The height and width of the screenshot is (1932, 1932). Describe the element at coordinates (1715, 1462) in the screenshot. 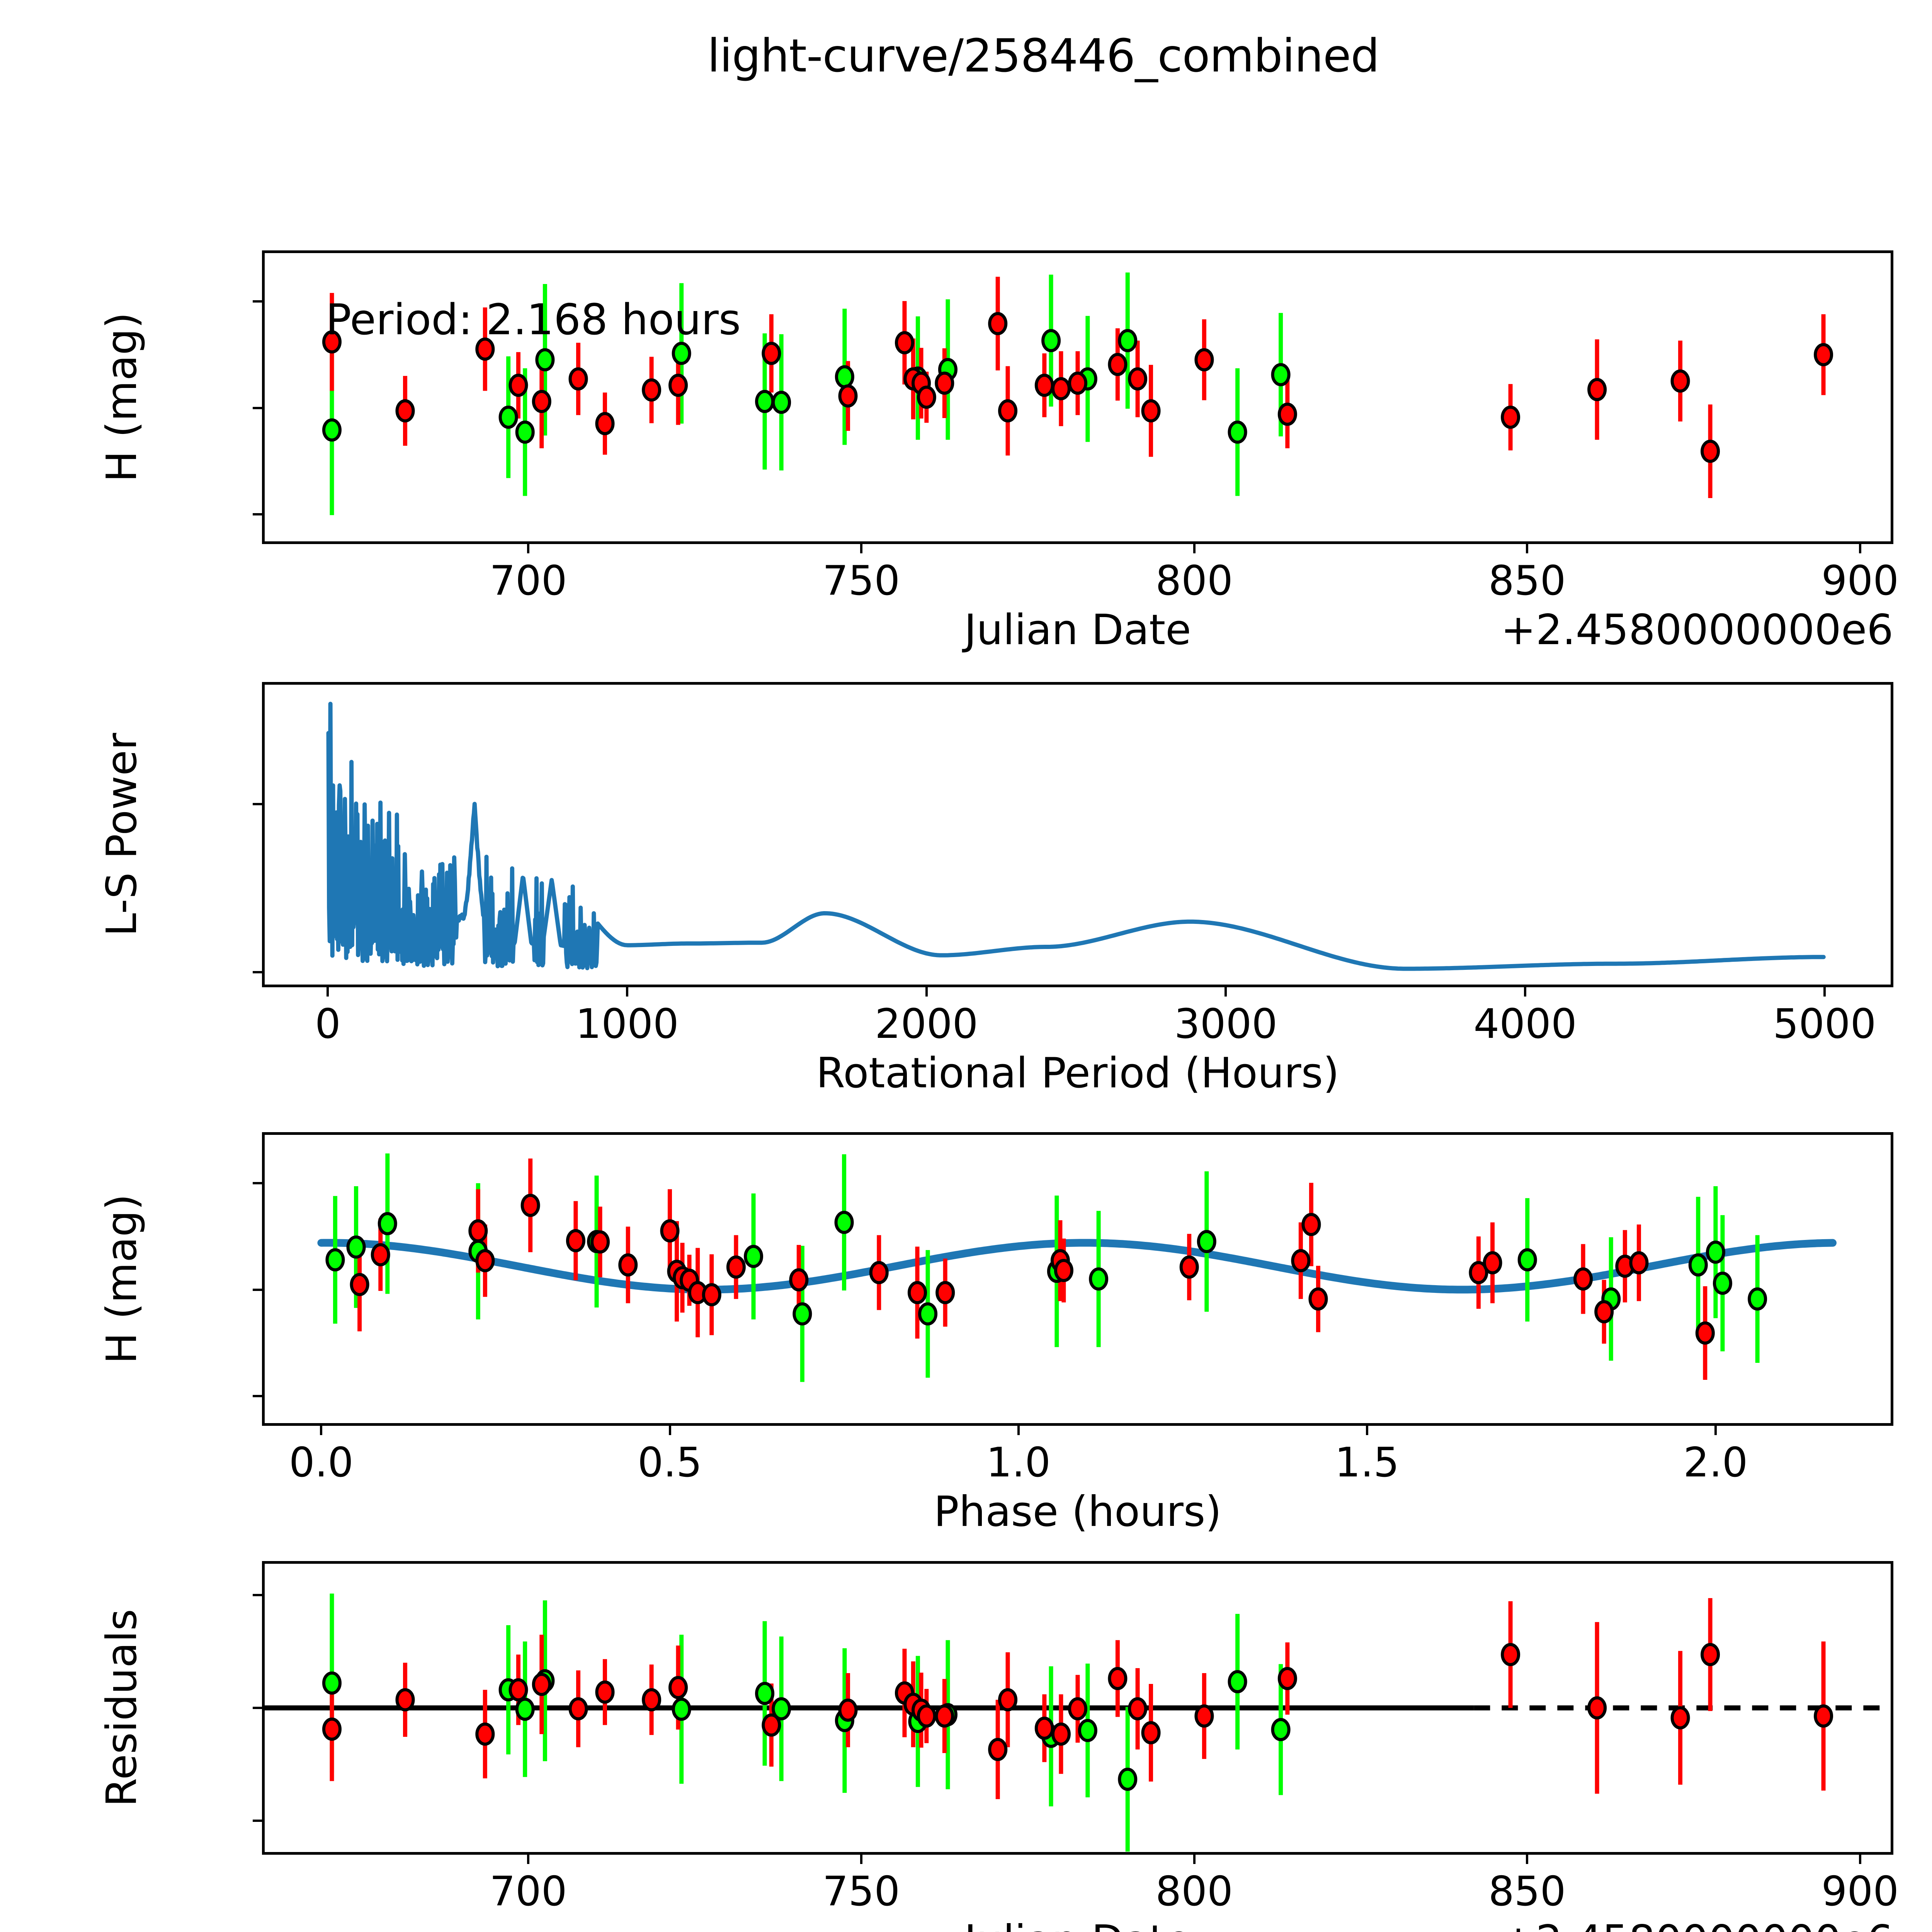

I see `phase-folded-panel-xtick-label: 2.0` at that location.